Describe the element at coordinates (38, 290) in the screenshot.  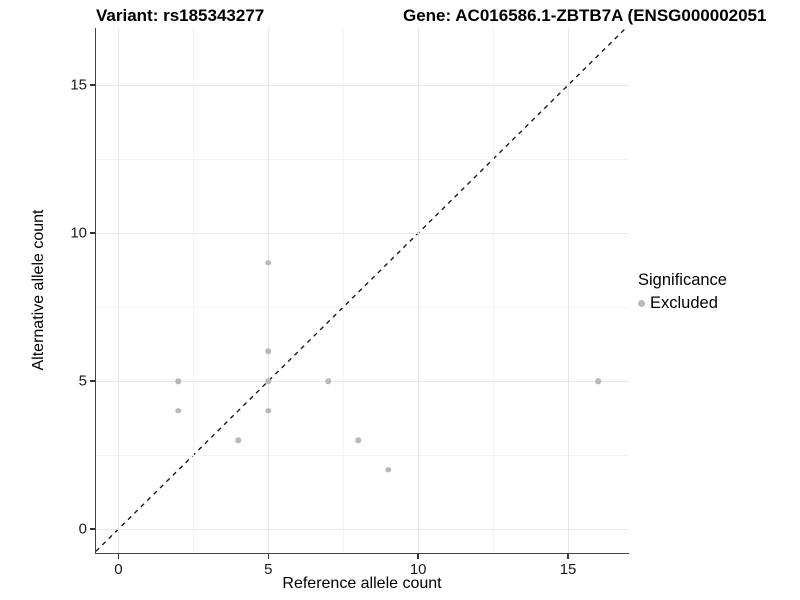
I see `y-axis-title: Alternative allele count` at that location.